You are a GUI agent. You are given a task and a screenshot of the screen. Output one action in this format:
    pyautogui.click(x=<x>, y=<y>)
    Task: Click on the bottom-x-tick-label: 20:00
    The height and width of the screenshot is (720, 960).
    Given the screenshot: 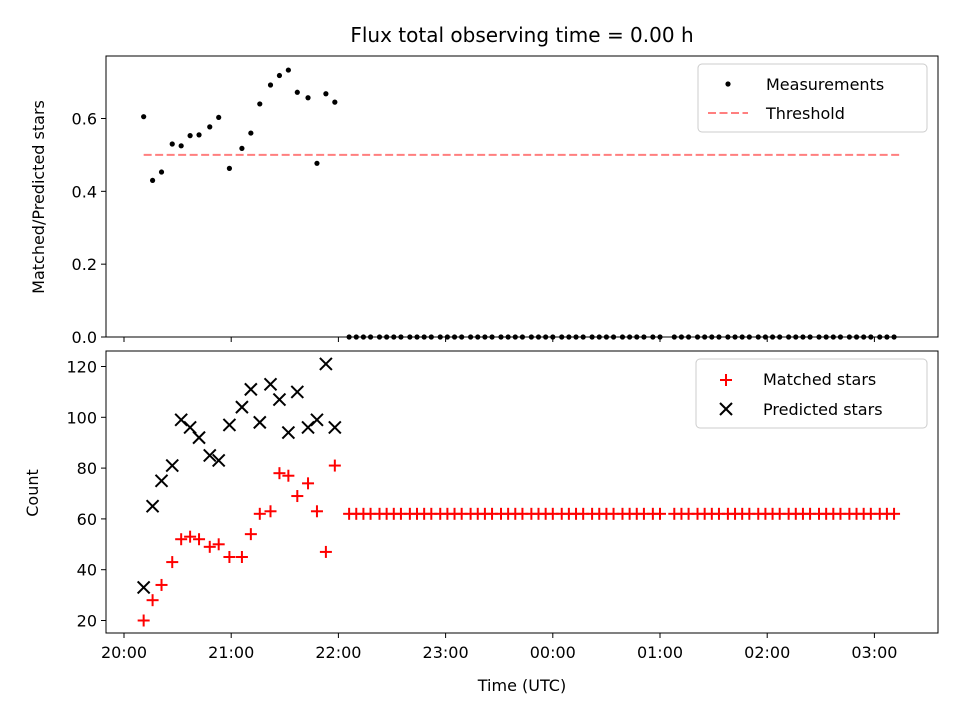 What is the action you would take?
    pyautogui.click(x=124, y=652)
    